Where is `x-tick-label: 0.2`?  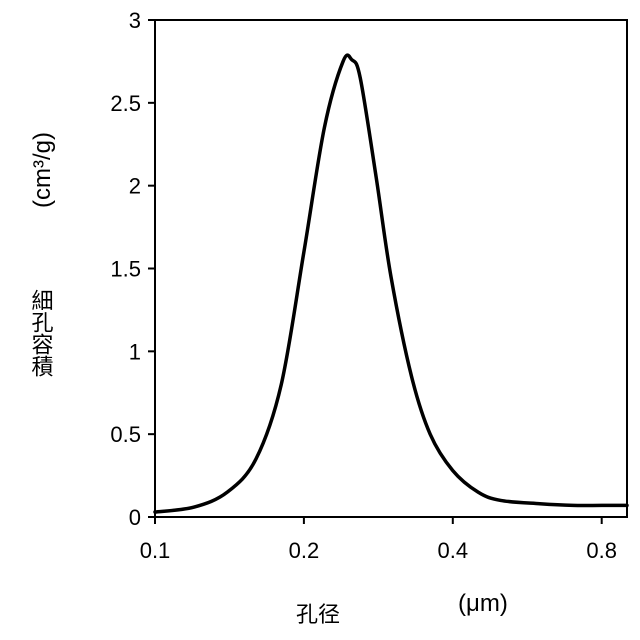 x-tick-label: 0.2 is located at coordinates (304, 550).